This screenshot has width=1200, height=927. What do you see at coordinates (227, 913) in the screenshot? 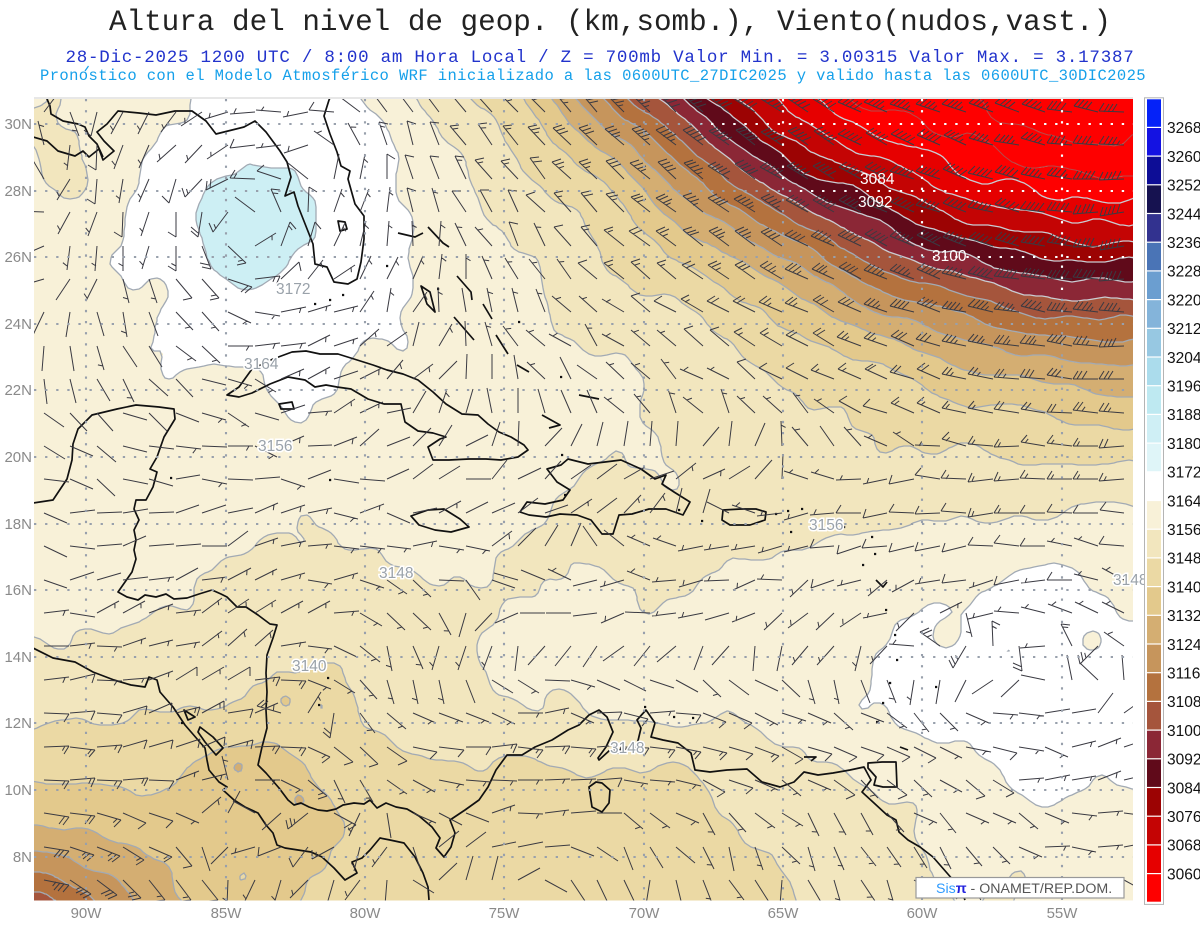
I see `svg-text: 85W` at bounding box center [227, 913].